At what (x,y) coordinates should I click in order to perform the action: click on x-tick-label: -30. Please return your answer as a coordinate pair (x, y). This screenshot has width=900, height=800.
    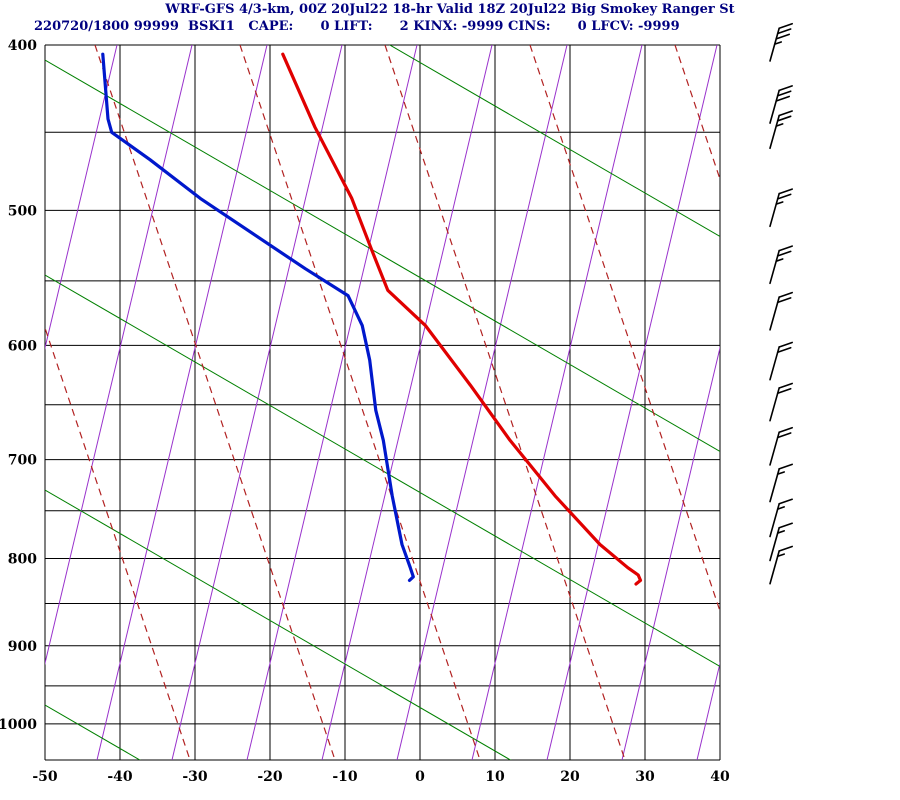
    Looking at the image, I should click on (195, 777).